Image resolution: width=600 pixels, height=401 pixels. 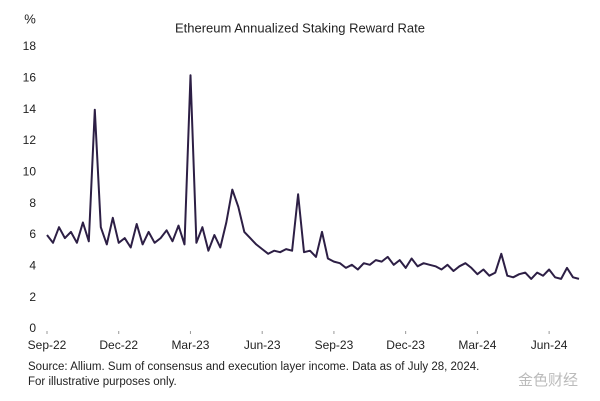 I want to click on x-tick-label: Mar-24, so click(x=477, y=345).